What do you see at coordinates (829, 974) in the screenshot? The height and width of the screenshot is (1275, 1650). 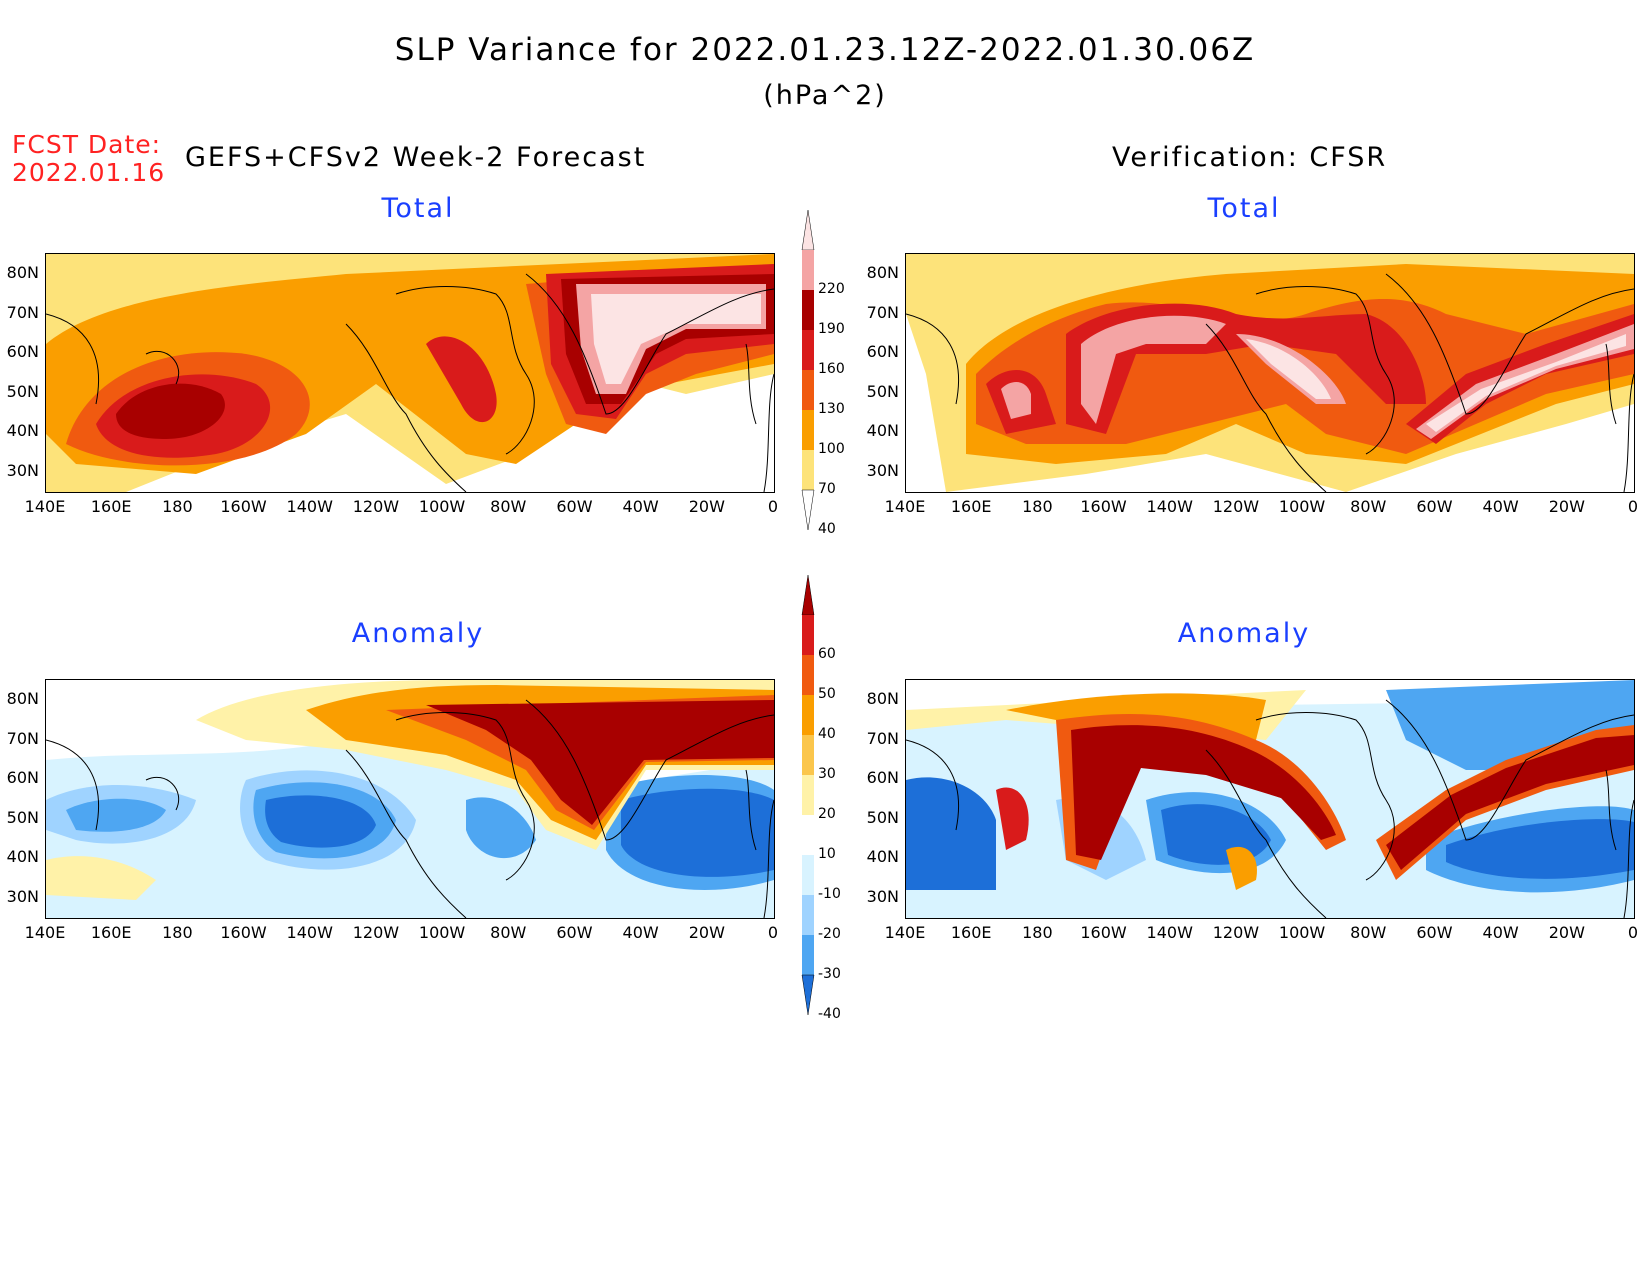 I see `anomaly-colorbar-label: -30` at bounding box center [829, 974].